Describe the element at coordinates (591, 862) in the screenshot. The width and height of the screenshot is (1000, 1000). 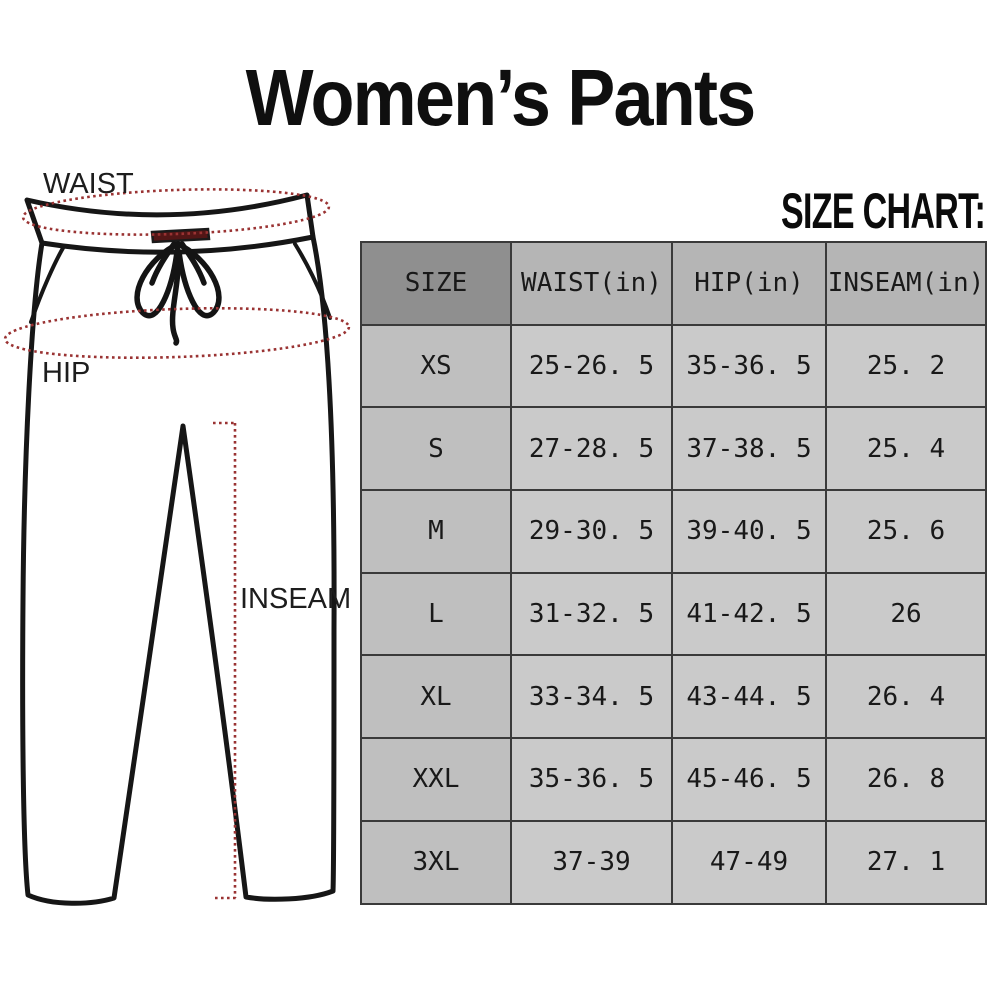
I see `waist-cell: 37-39` at that location.